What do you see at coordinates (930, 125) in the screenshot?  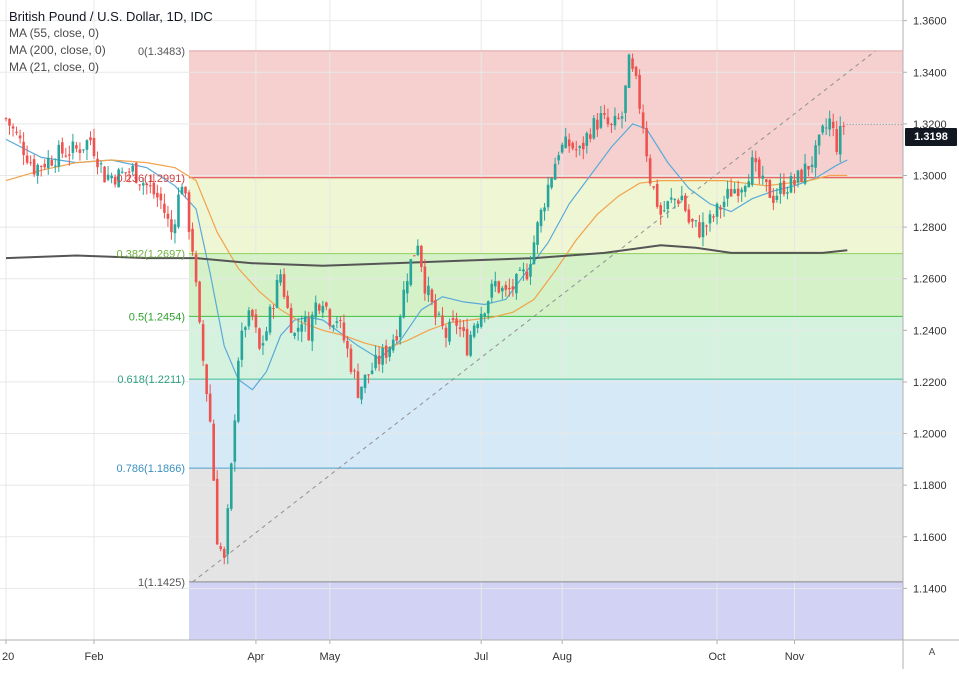 I see `y-tick-label: 1.3200` at bounding box center [930, 125].